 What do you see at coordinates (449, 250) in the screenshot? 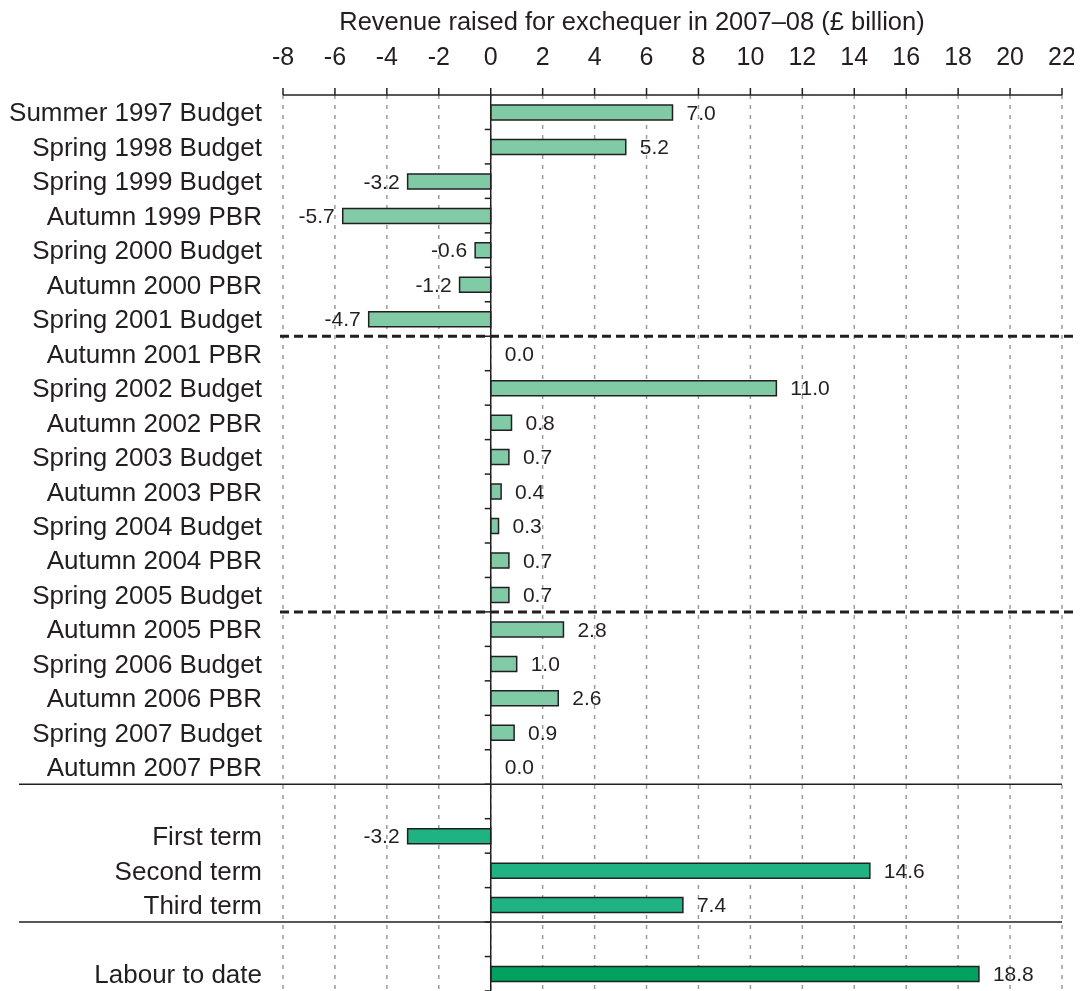
I see `data-label: -0.6` at bounding box center [449, 250].